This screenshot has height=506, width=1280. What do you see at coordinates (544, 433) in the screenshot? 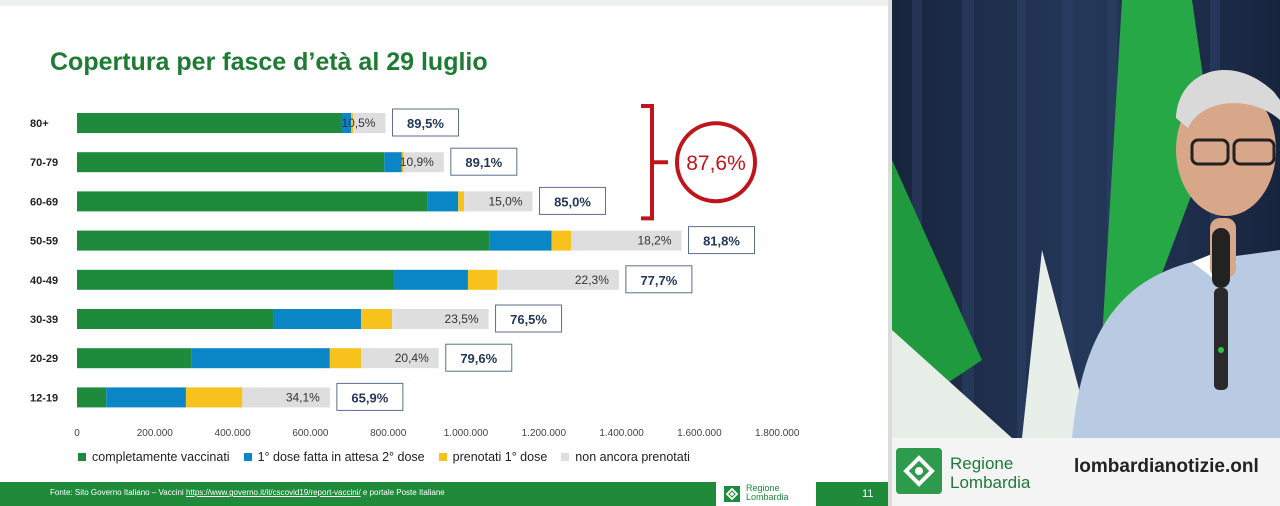
I see `x-tick-label: 1.200.000` at bounding box center [544, 433].